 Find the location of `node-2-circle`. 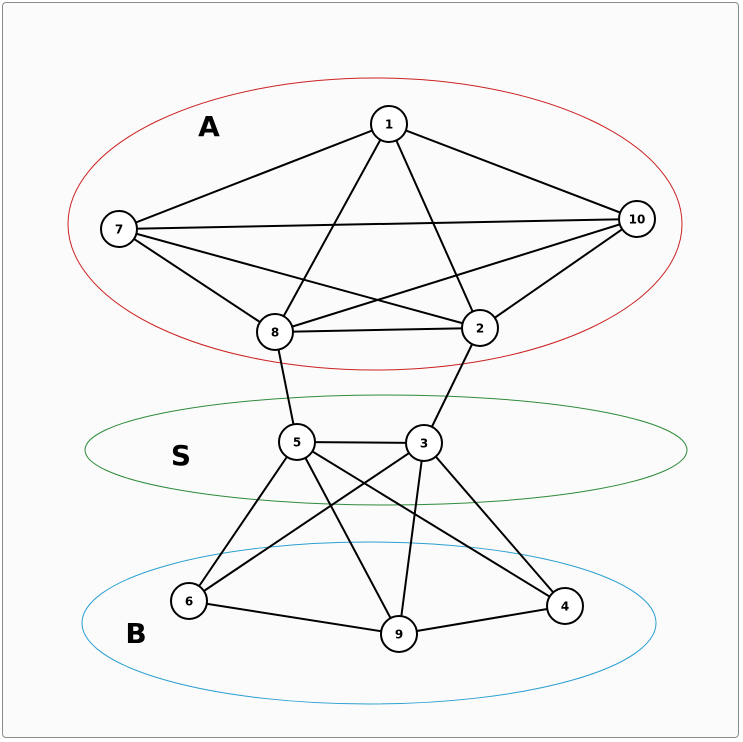

node-2-circle is located at coordinates (480, 328).